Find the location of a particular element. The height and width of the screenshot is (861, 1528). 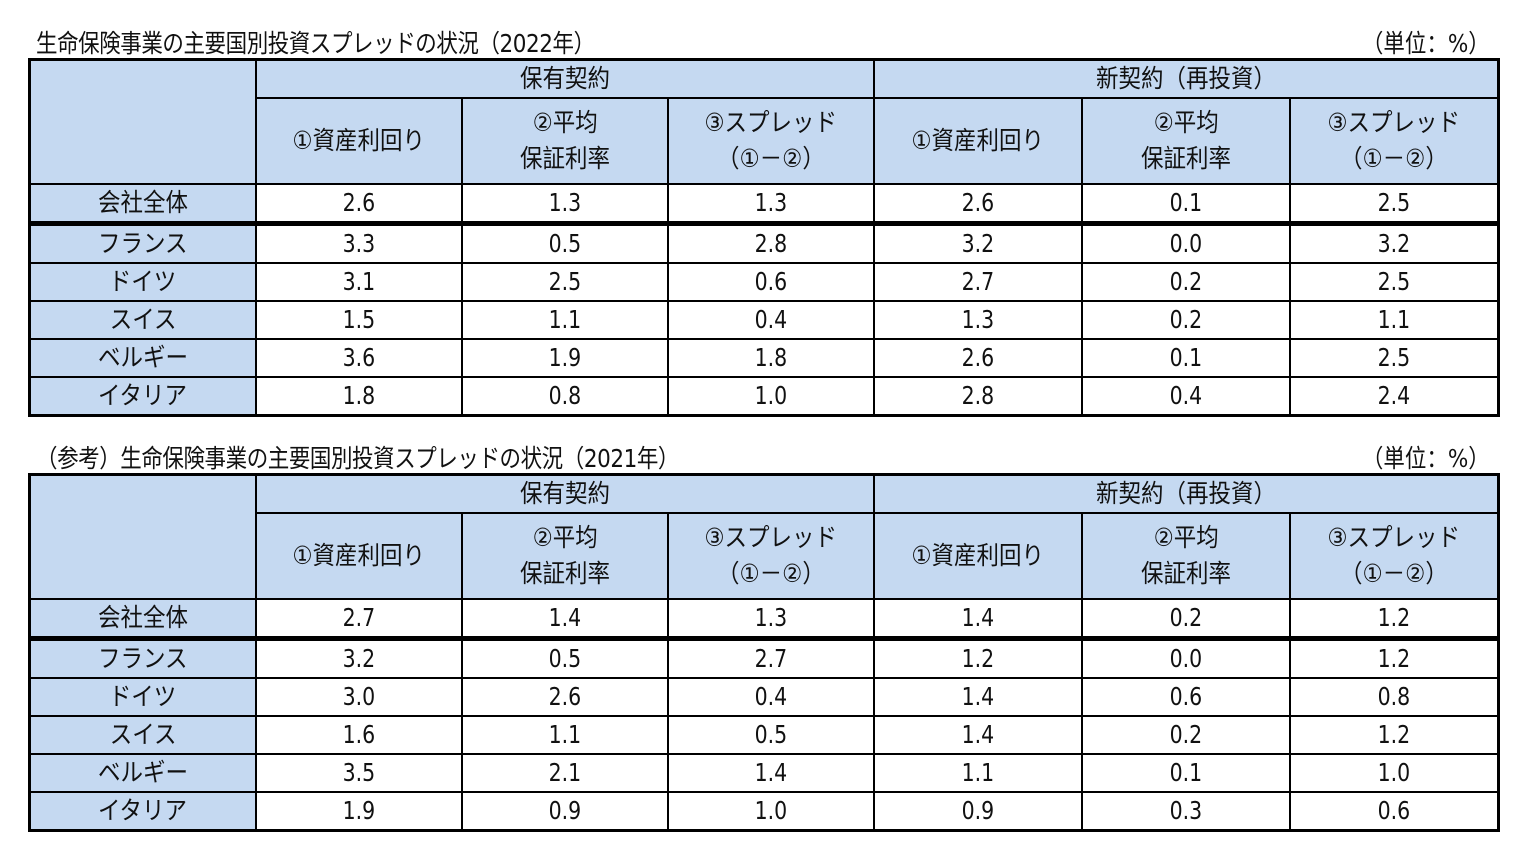

column-header: ②平均 保証利率 is located at coordinates (1186, 556).